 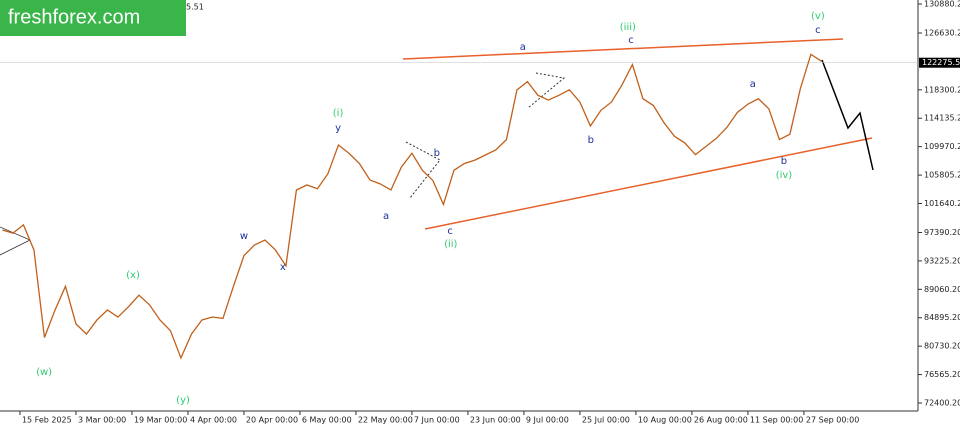 I want to click on logo-box, so click(x=93, y=18).